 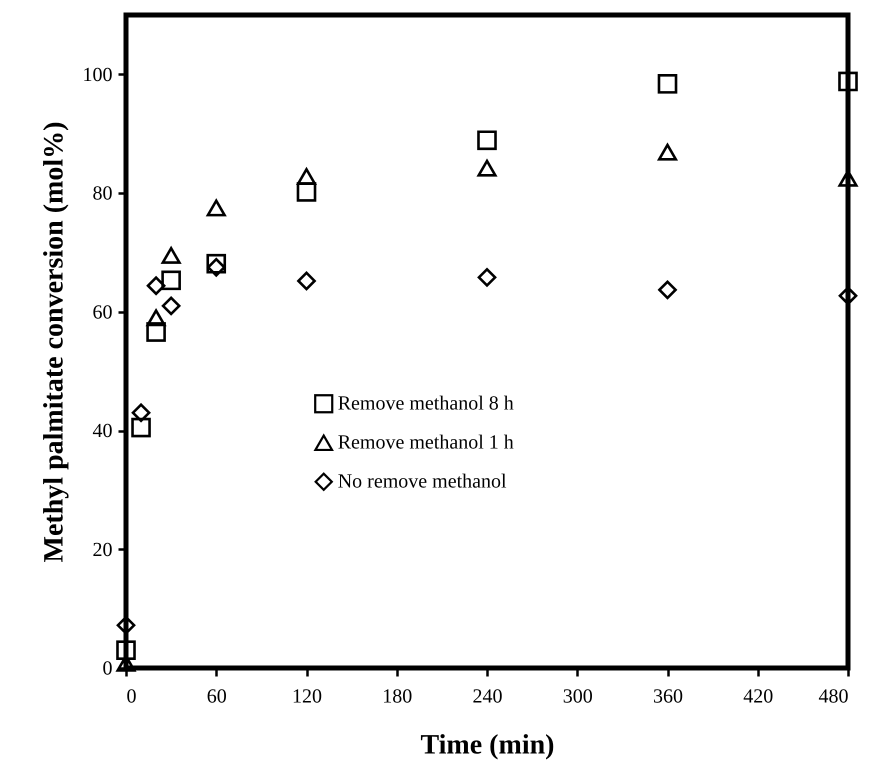 What do you see at coordinates (307, 697) in the screenshot?
I see `x-tick-label: 120` at bounding box center [307, 697].